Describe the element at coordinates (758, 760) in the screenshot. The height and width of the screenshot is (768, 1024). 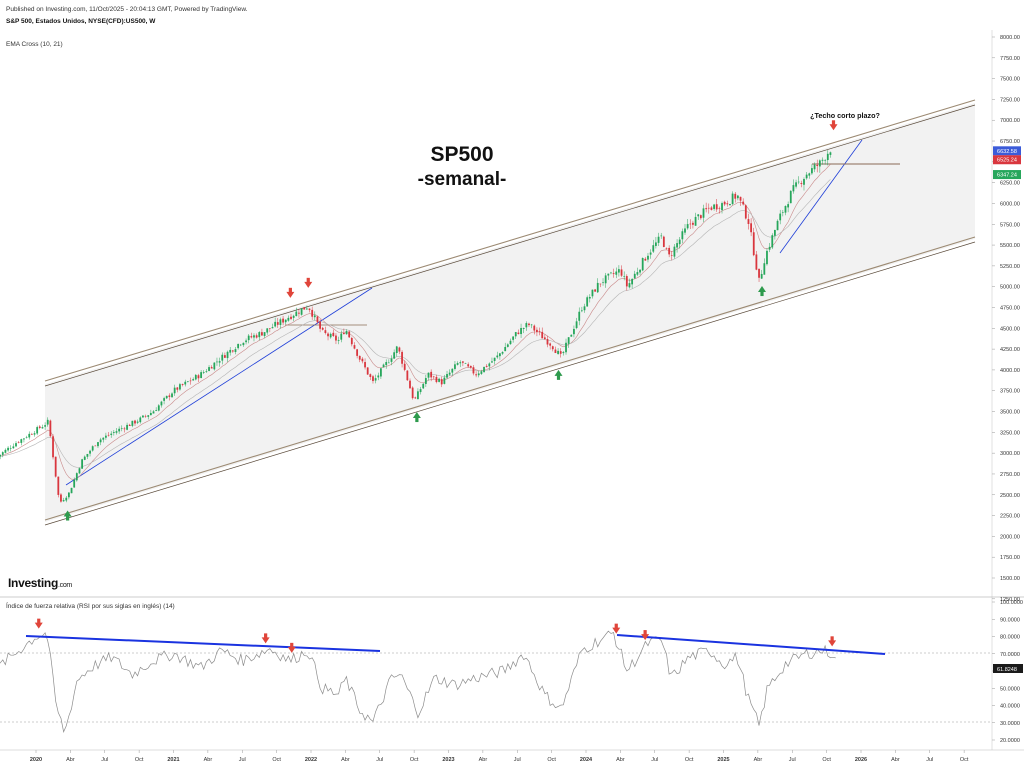
I see `time-tick-label: Abr` at that location.